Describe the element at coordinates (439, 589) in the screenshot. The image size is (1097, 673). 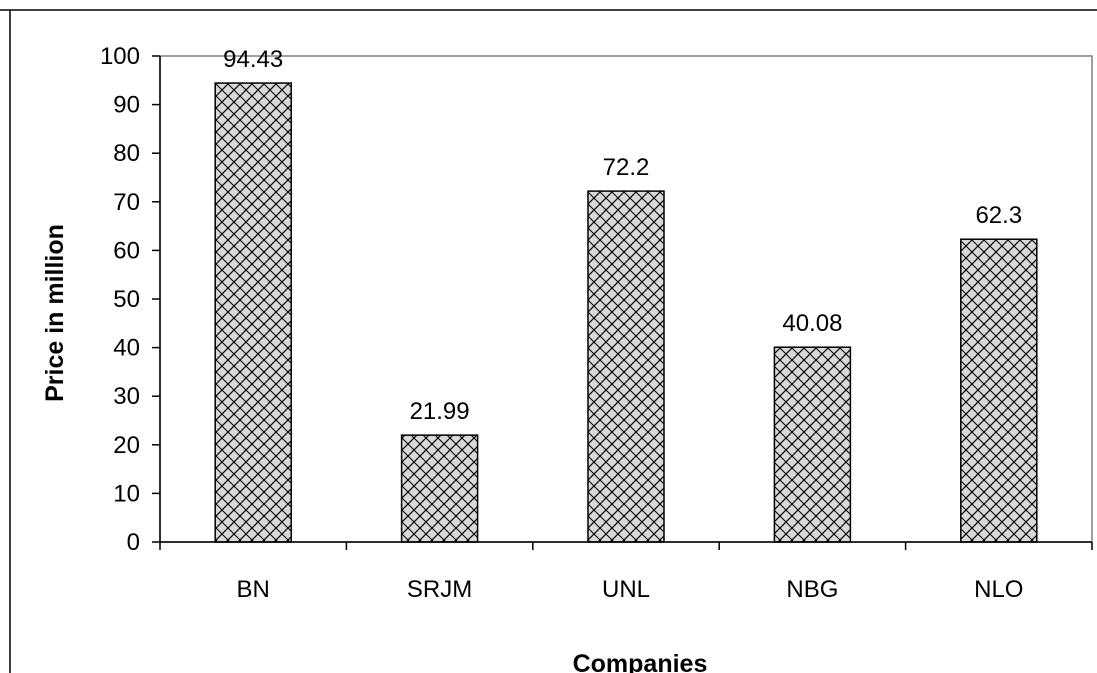
I see `x-tick-label-srjm: SRJM` at that location.